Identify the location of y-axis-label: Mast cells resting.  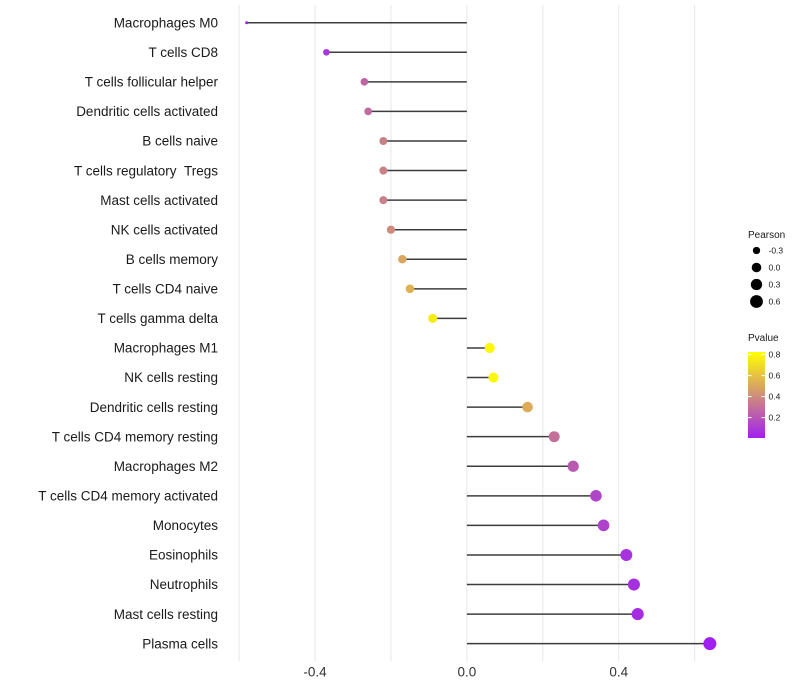
(166, 614).